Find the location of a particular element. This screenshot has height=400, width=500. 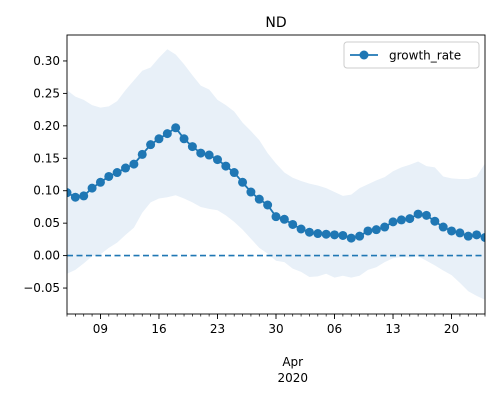

y-tick-label: 0.15 is located at coordinates (46, 158).